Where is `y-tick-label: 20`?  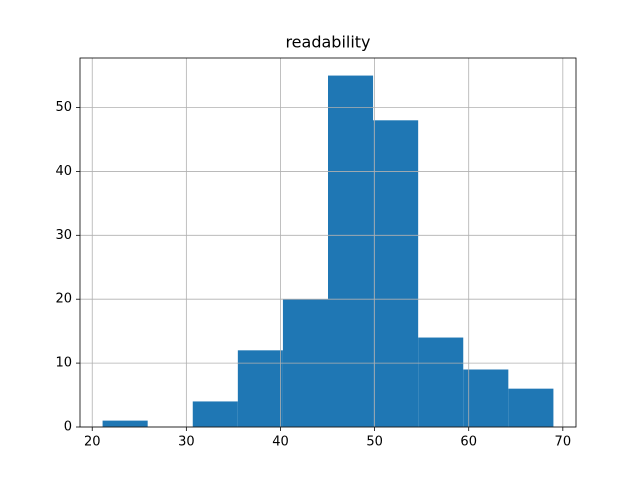 y-tick-label: 20 is located at coordinates (63, 299).